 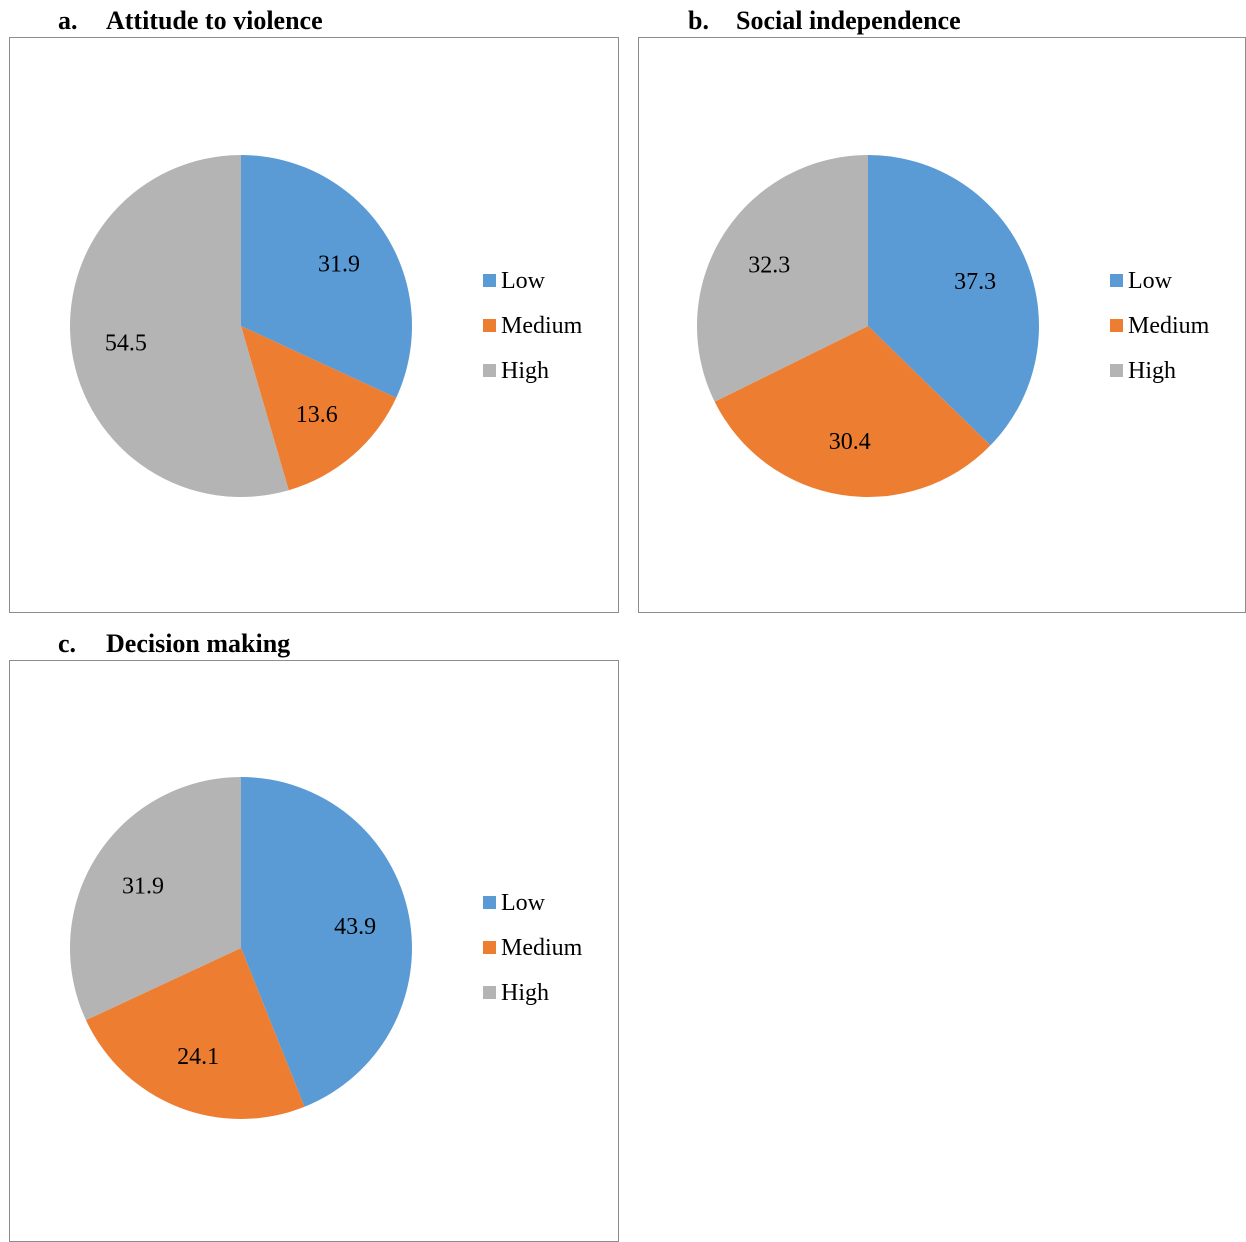 I want to click on chart-a-title: Attitude to violence, so click(x=214, y=20).